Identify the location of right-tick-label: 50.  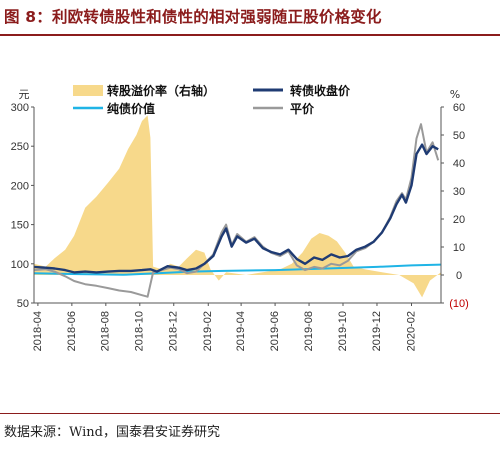
(459, 136).